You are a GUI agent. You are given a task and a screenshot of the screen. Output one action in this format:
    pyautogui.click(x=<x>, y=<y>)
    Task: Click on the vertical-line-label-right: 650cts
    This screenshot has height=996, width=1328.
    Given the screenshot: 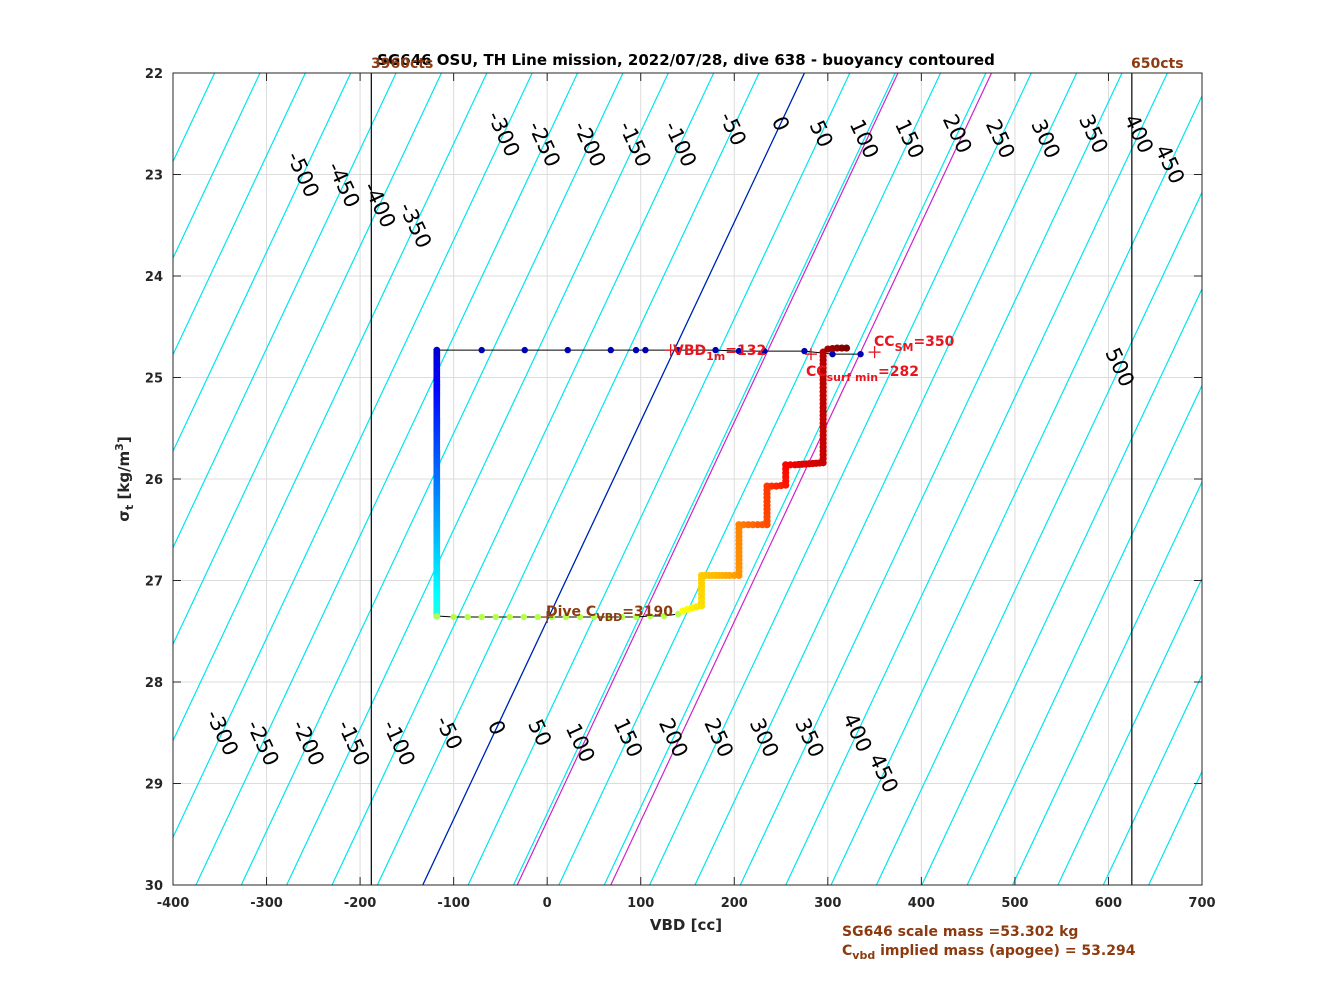 What is the action you would take?
    pyautogui.click(x=1157, y=64)
    